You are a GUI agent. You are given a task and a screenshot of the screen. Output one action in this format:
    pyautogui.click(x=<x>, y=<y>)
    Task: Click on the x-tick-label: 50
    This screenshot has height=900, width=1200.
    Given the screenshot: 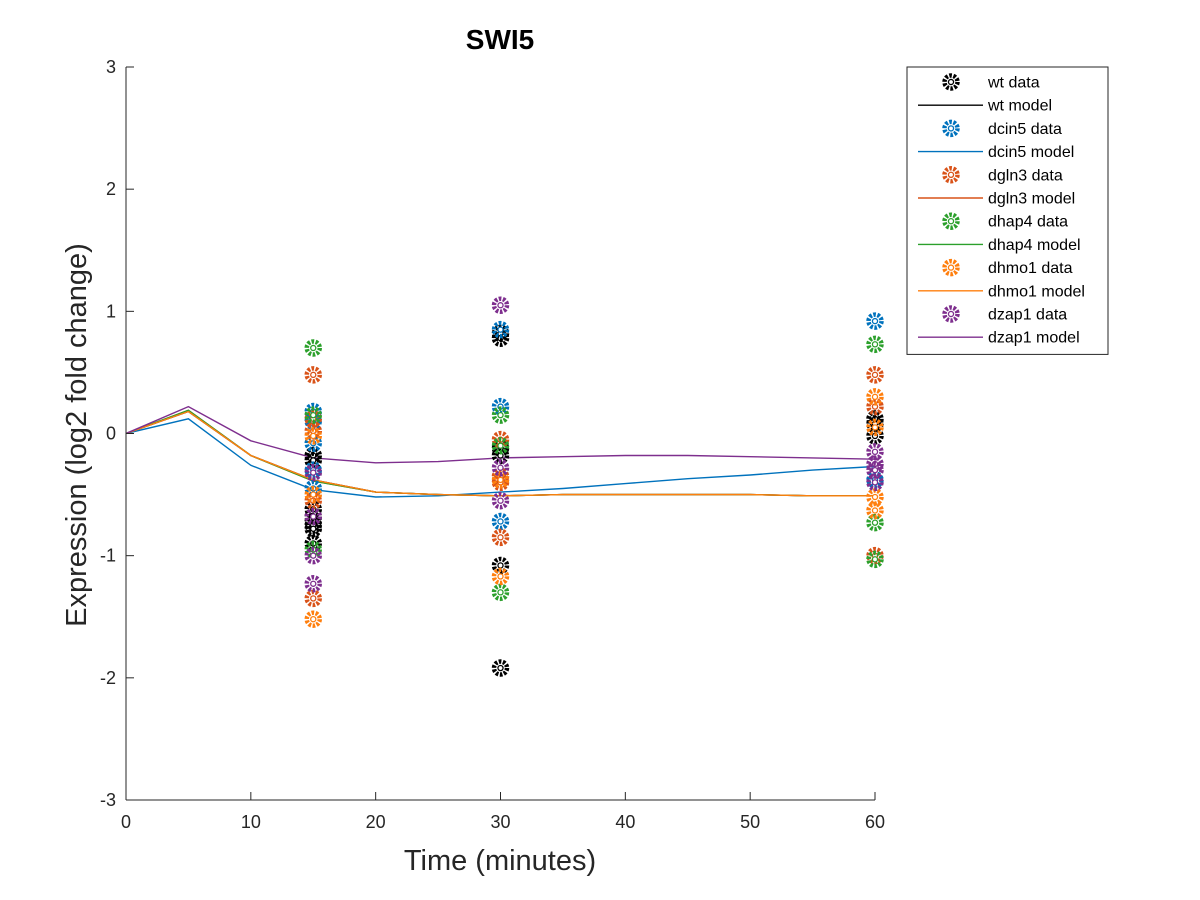 What is the action you would take?
    pyautogui.click(x=750, y=822)
    